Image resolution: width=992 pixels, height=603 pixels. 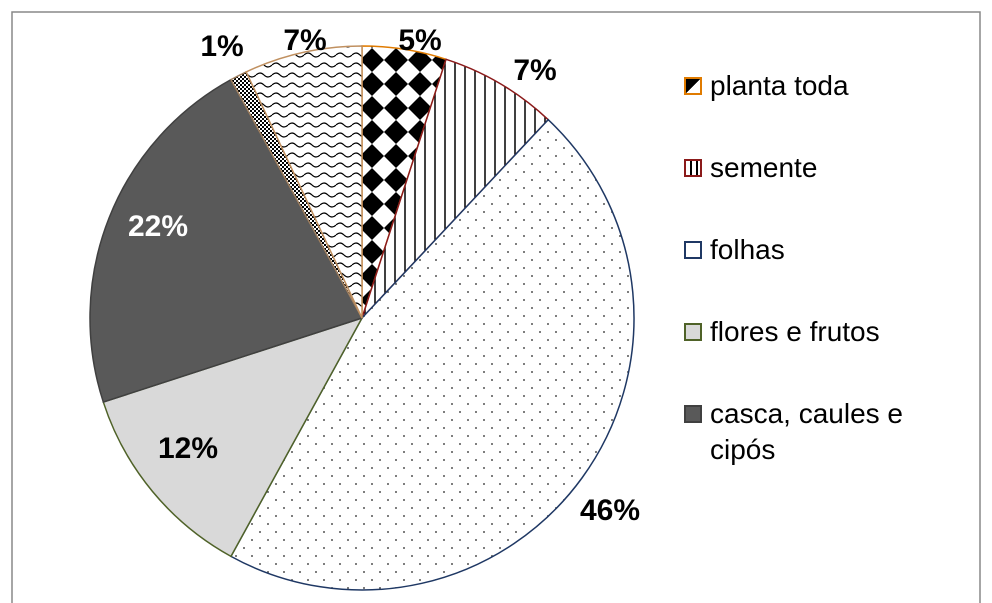 What do you see at coordinates (610, 510) in the screenshot?
I see `data-label: 46%` at bounding box center [610, 510].